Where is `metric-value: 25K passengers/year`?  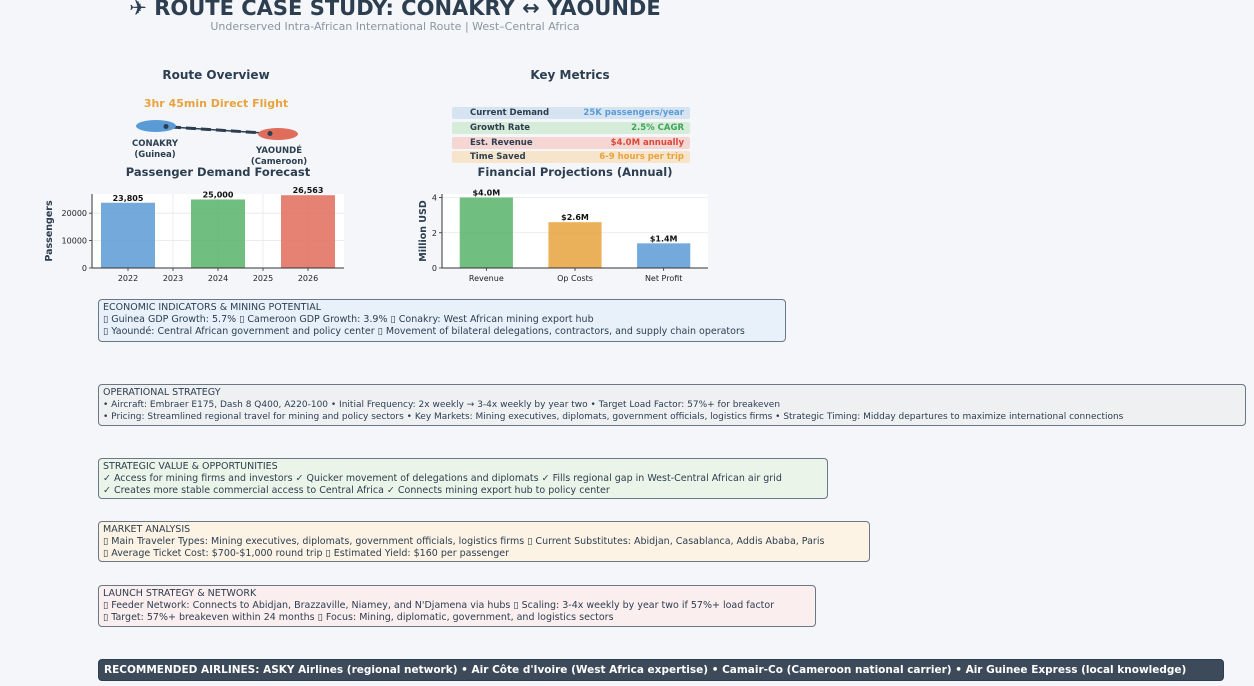
metric-value: 25K passengers/year is located at coordinates (633, 113).